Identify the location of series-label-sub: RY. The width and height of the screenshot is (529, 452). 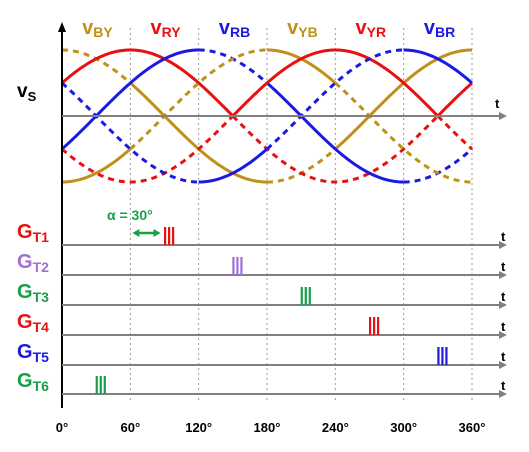
(172, 32).